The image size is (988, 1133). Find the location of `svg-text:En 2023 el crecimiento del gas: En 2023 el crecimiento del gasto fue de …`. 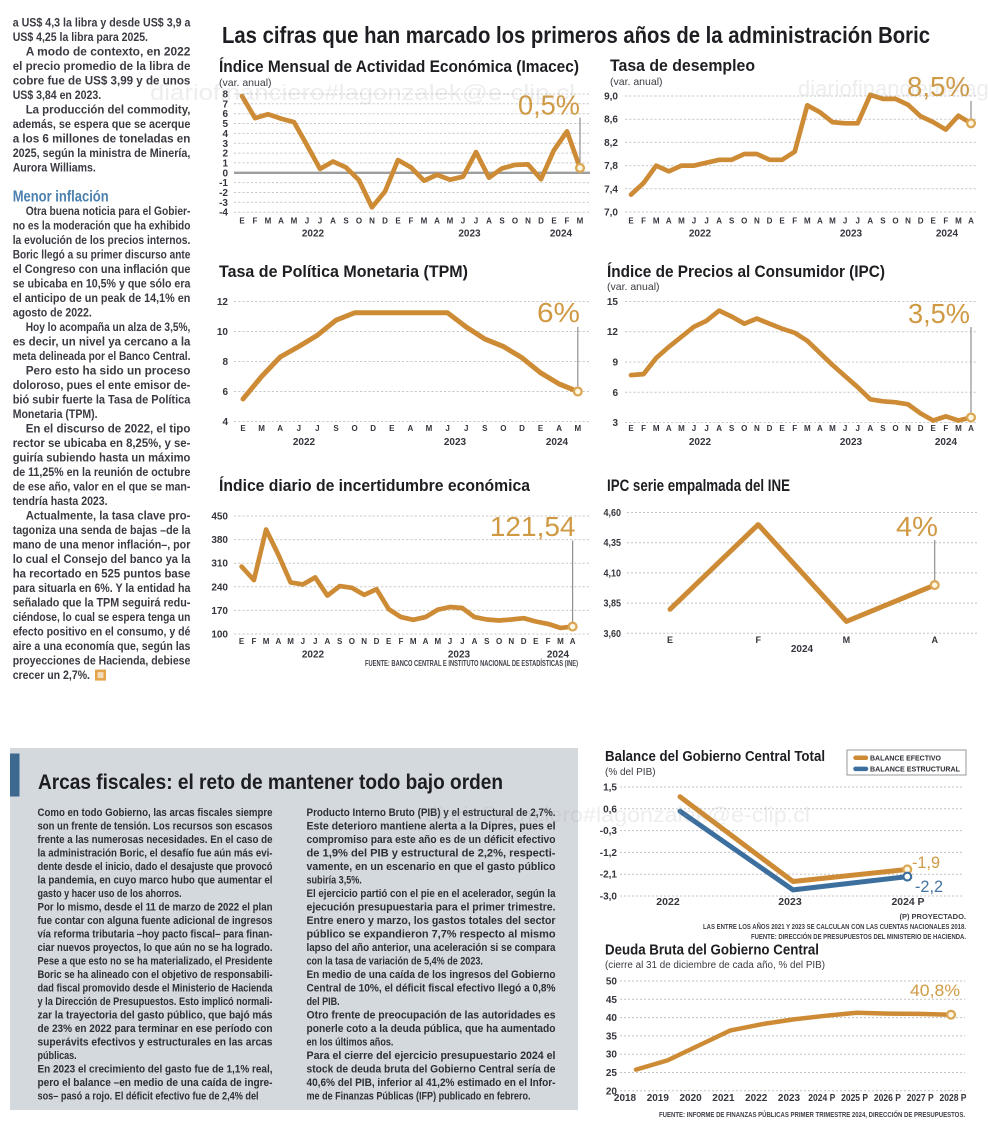

svg-text:En 2023 el crecimiento del gas: En 2023 el crecimiento del gasto fue de … is located at coordinates (155, 1070).